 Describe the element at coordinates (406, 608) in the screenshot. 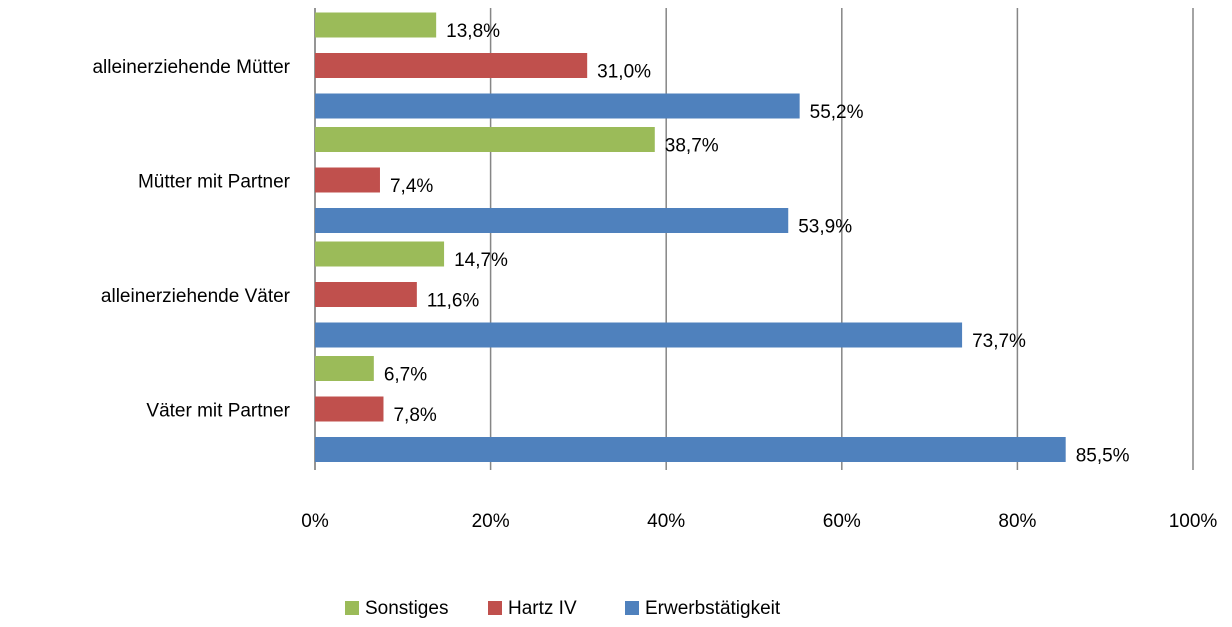

I see `legend-label: Sonstiges` at that location.